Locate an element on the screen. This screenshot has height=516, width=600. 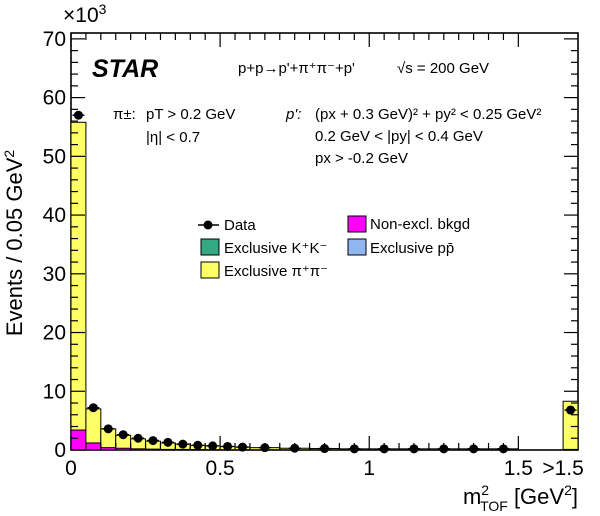
legend-swatch-ppbar is located at coordinates (357, 247).